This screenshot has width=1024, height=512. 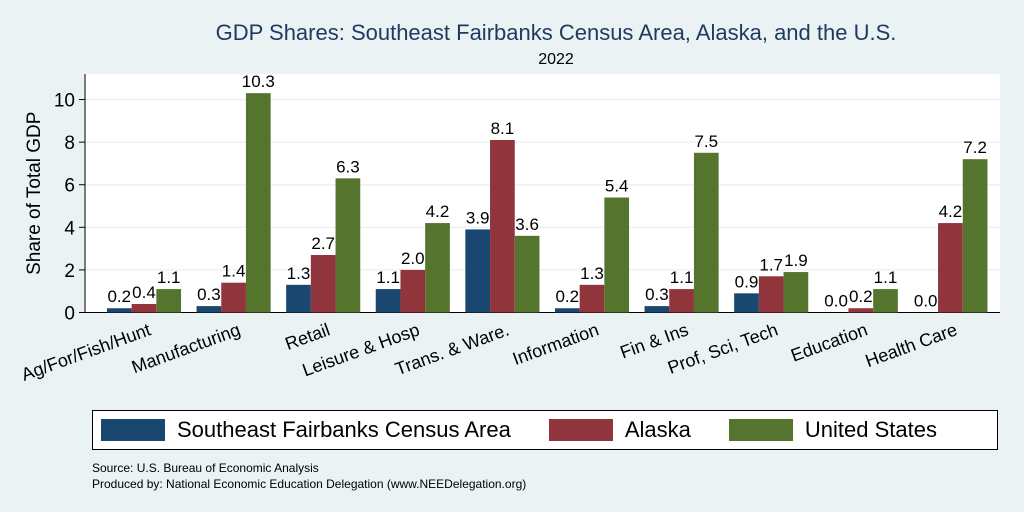 I want to click on legend-label: Alaska, so click(x=657, y=429).